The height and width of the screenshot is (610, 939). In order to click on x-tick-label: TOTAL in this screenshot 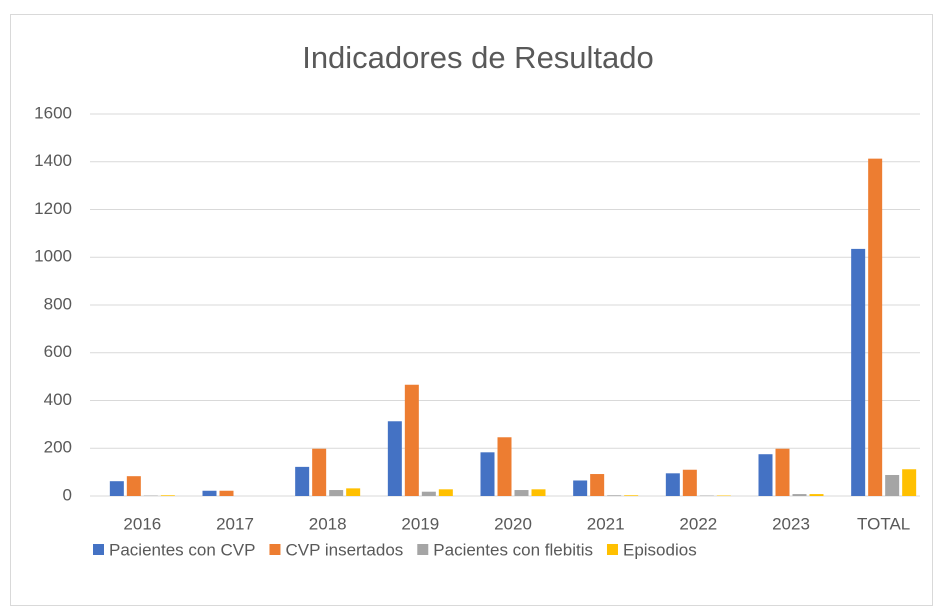, I will do `click(883, 523)`.